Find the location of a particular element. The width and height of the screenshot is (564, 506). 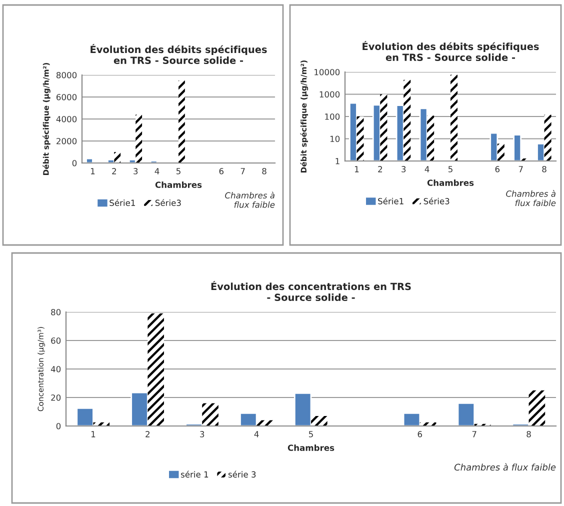

y-tick-label: 60 is located at coordinates (56, 340).